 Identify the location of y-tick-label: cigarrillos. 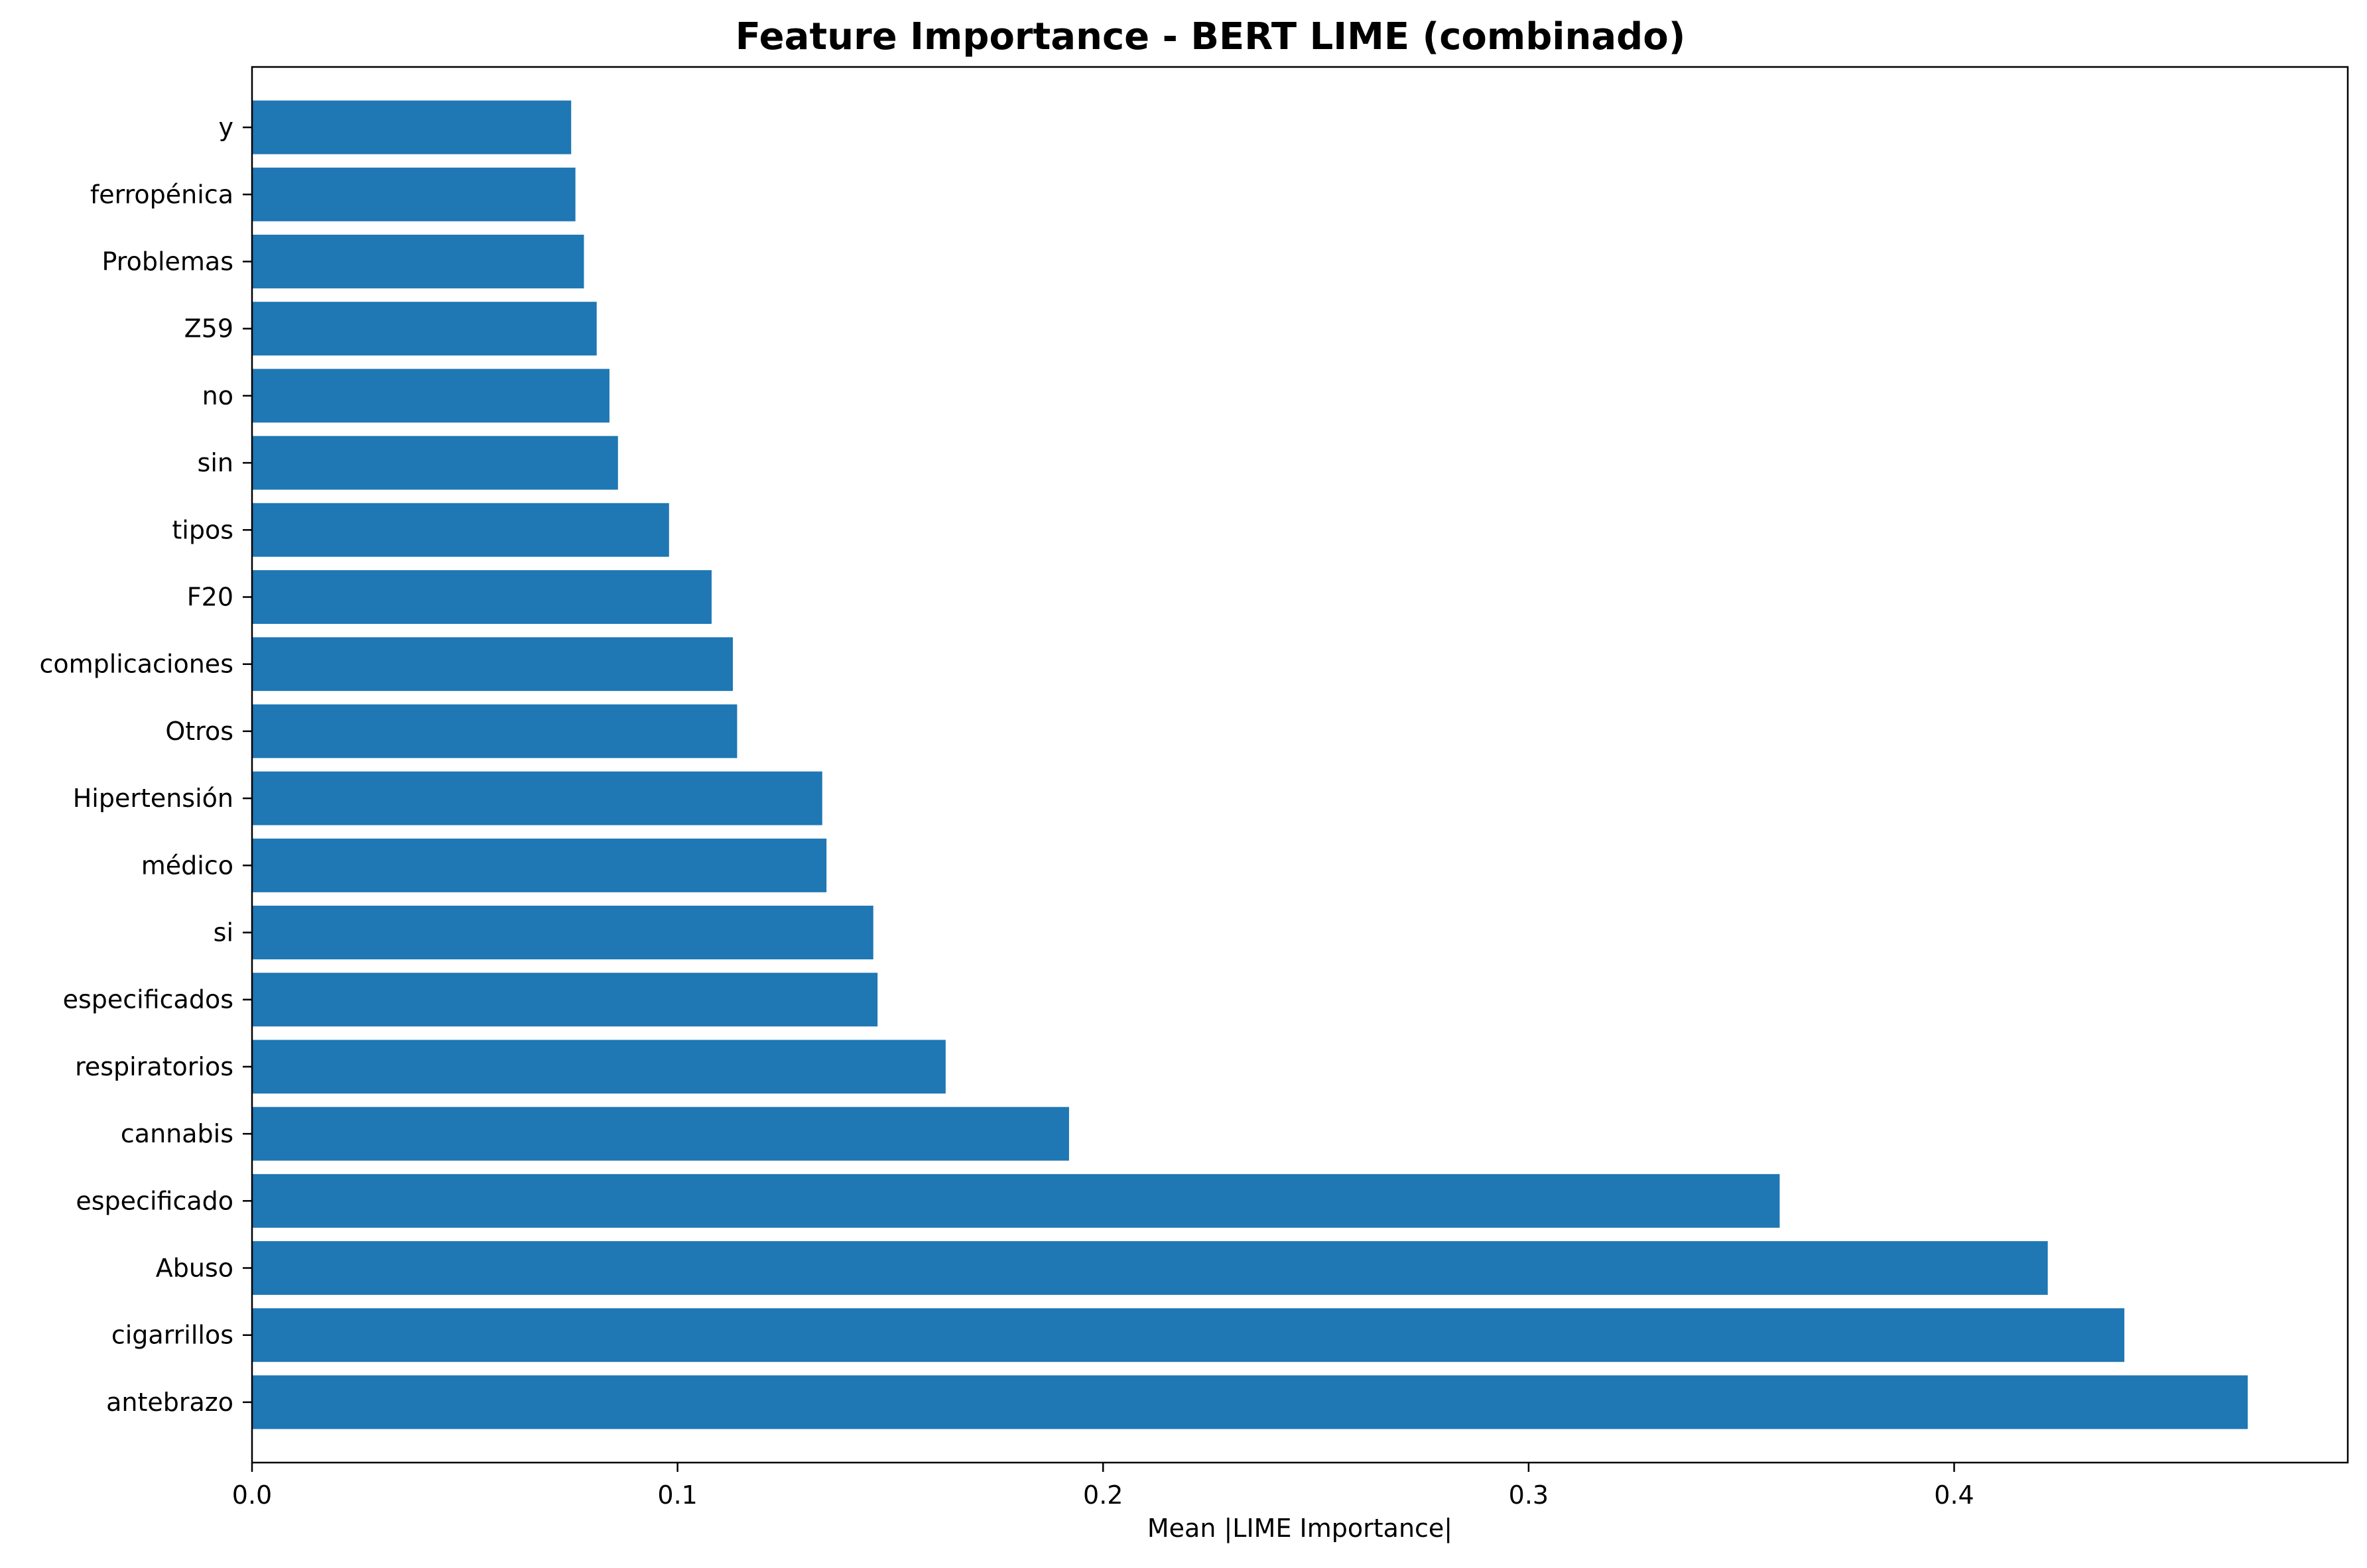
(172, 1335).